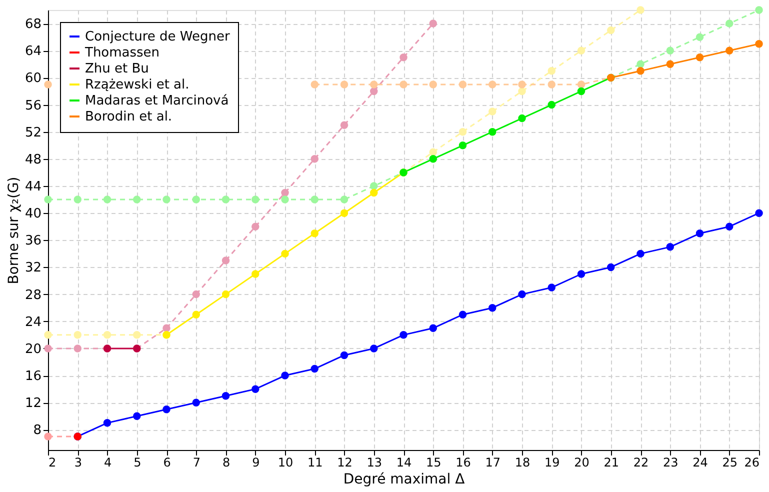 This screenshot has width=769, height=492. What do you see at coordinates (78, 463) in the screenshot?
I see `x-tick-label: 3` at bounding box center [78, 463].